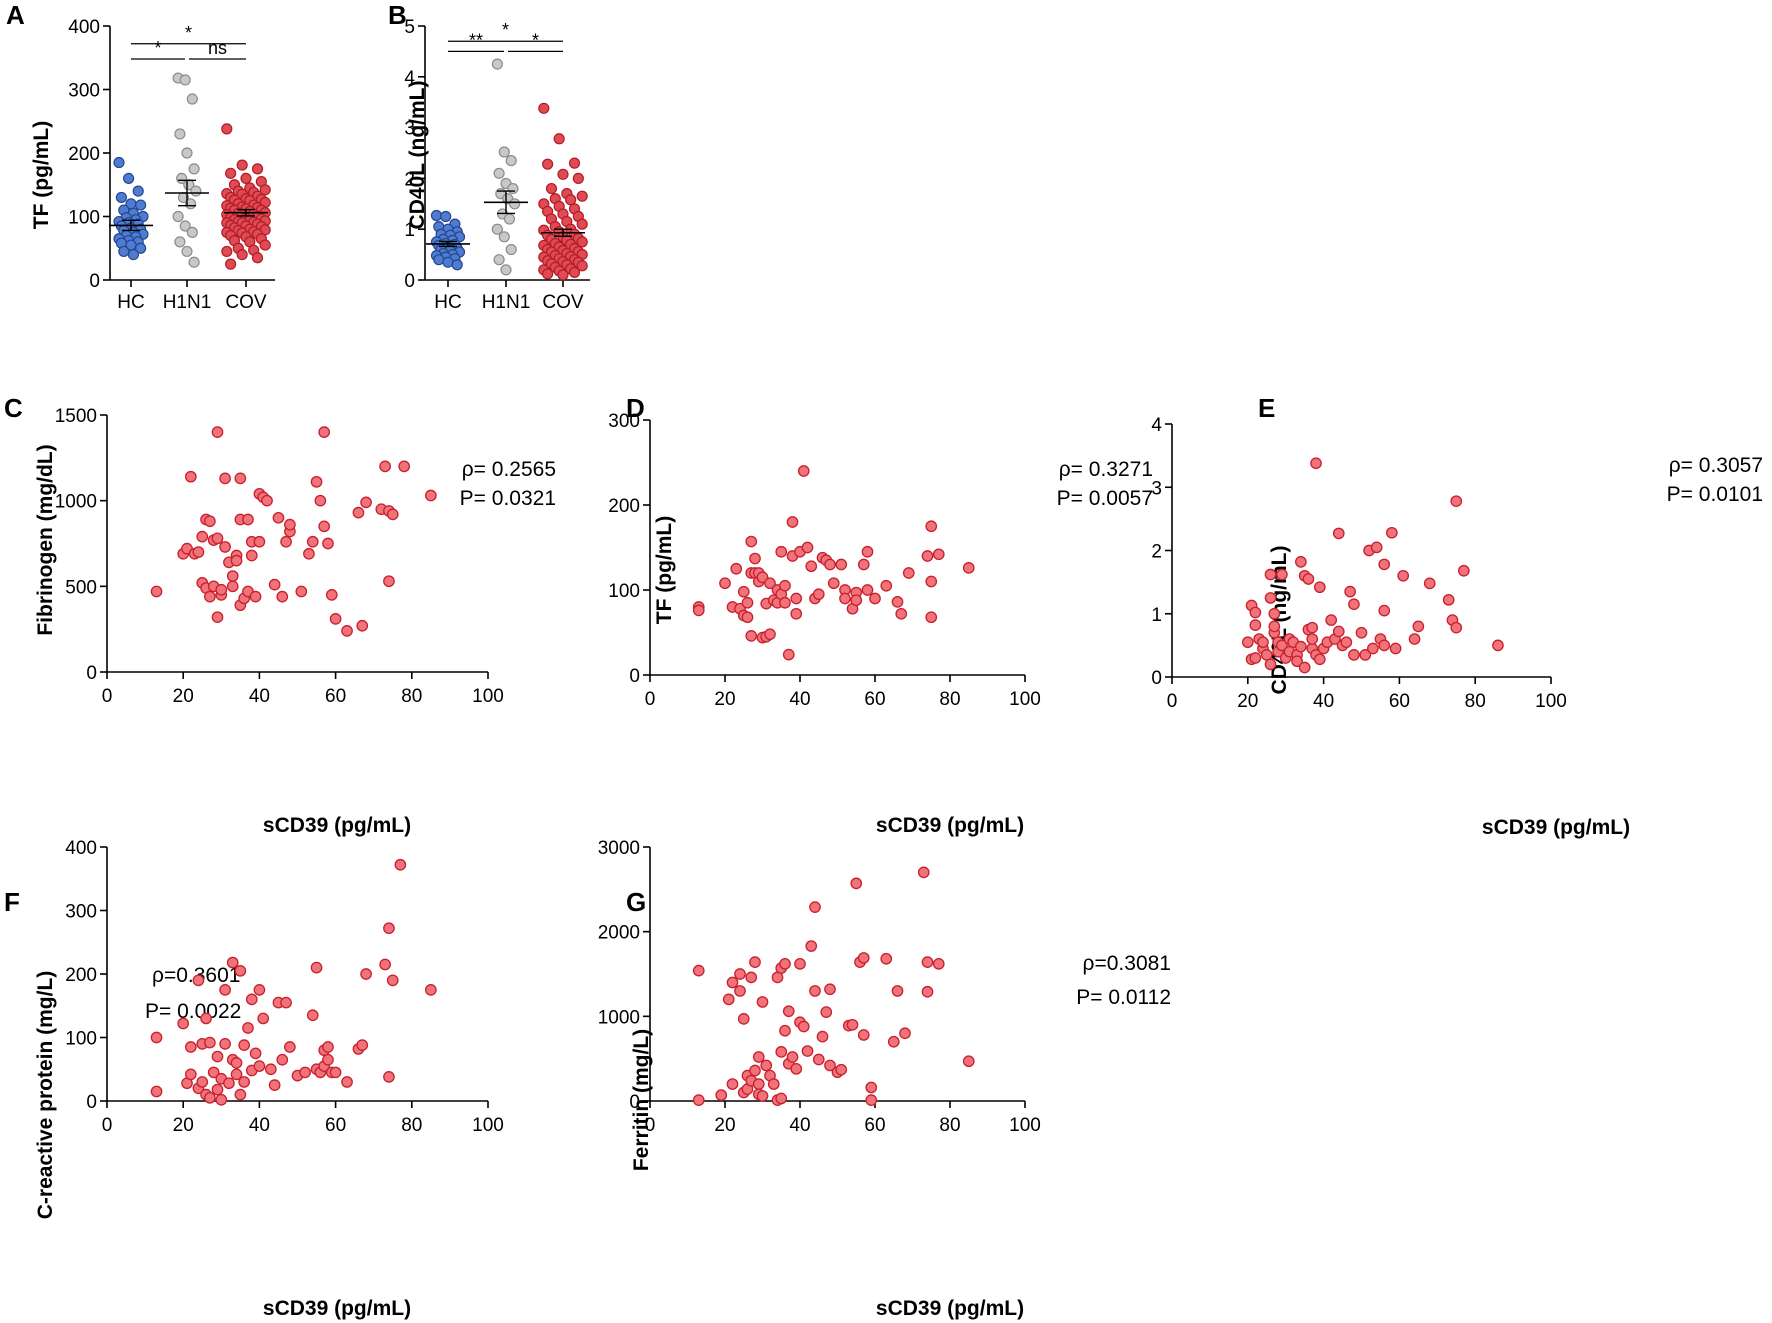 This screenshot has height=1323, width=1772. Describe the element at coordinates (1156, 488) in the screenshot. I see `panel-e-ytick-label: 3` at that location.